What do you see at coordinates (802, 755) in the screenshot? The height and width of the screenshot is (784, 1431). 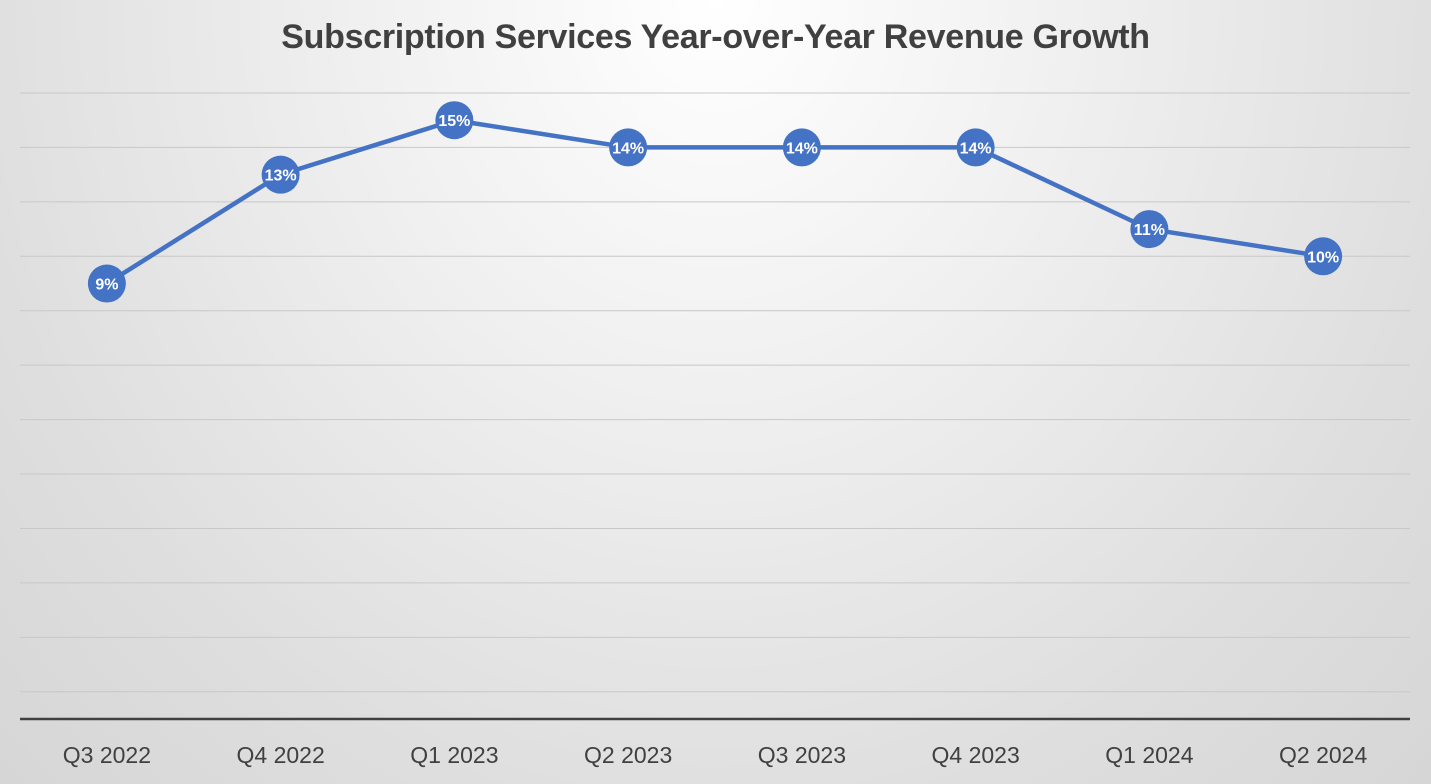 I see `x-tick-label: Q3 2023` at bounding box center [802, 755].